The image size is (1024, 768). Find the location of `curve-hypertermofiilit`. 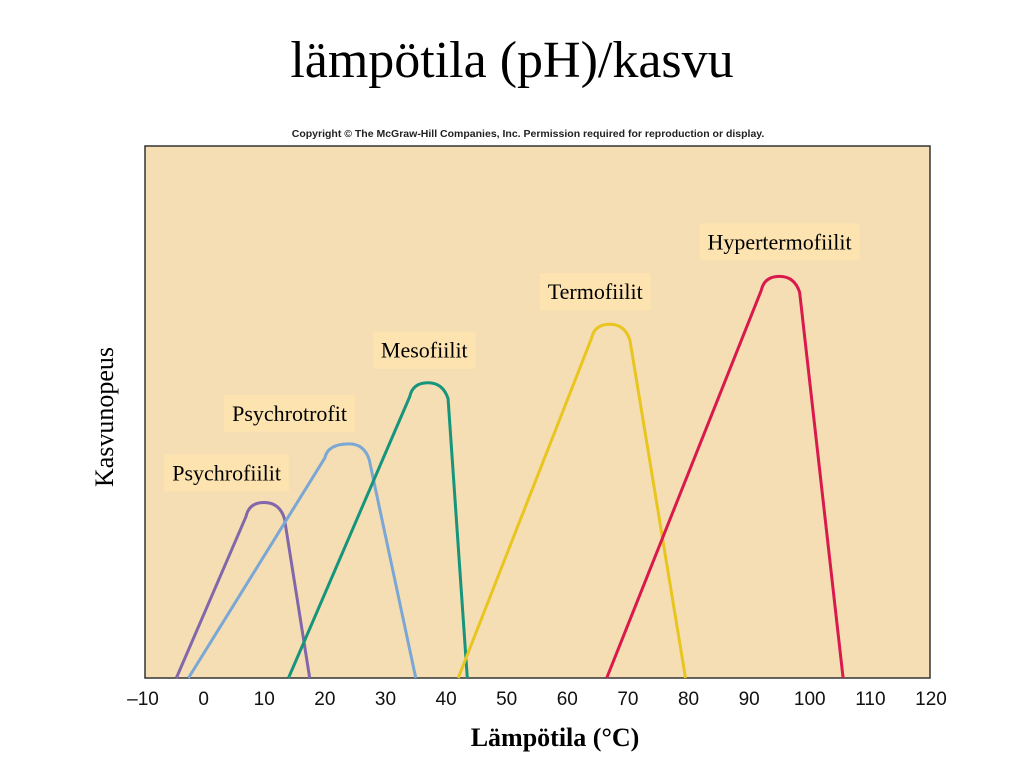

curve-hypertermofiilit is located at coordinates (725, 476).